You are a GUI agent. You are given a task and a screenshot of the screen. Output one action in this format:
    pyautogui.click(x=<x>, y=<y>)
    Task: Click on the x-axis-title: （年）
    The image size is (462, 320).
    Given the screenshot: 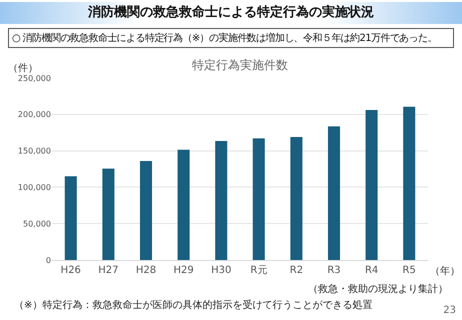 What is the action you would take?
    pyautogui.click(x=445, y=271)
    